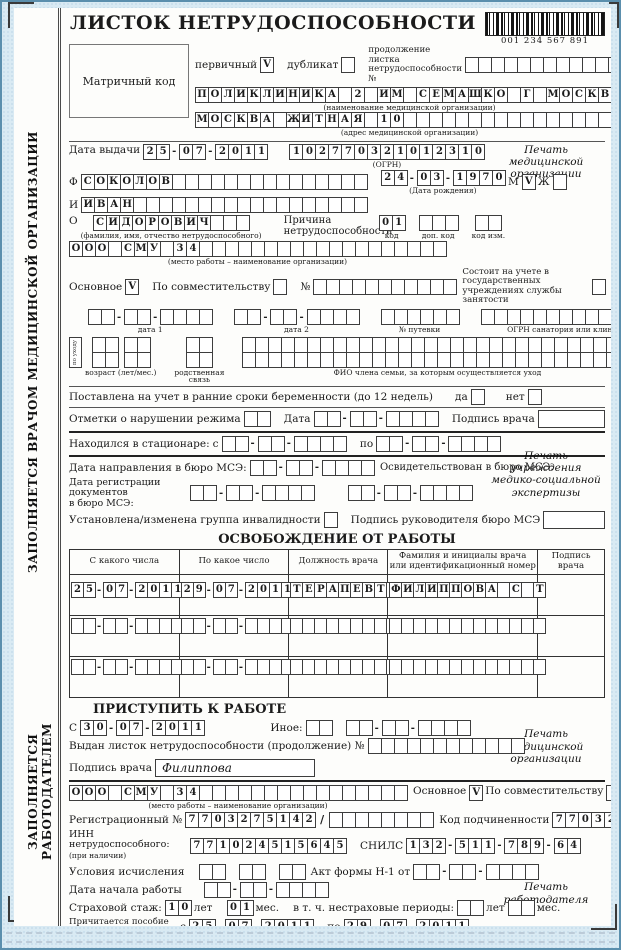  Describe the element at coordinates (538, 65) in the screenshot. I see `continuation-number-boxes` at that location.